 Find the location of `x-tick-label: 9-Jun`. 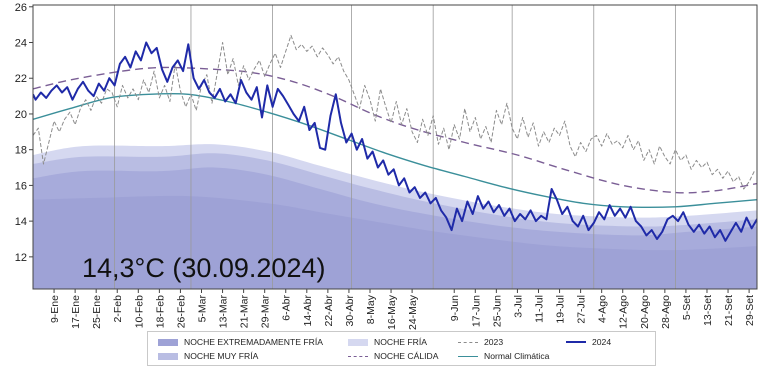

x-tick-label: 9-Jun is located at coordinates (455, 308).